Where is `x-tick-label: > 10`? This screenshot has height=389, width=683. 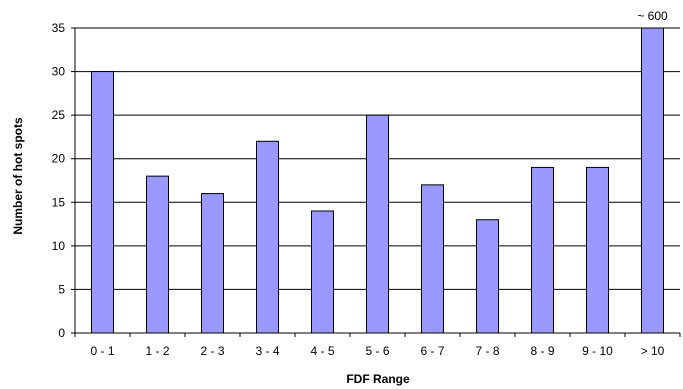
x-tick-label: > 10 is located at coordinates (653, 351).